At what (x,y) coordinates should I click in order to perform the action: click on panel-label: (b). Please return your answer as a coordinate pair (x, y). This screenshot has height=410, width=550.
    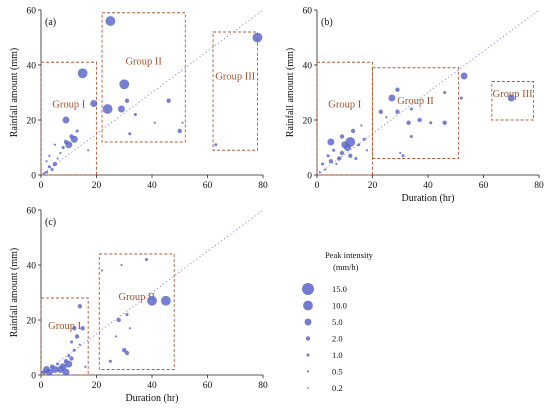
    Looking at the image, I should click on (327, 22).